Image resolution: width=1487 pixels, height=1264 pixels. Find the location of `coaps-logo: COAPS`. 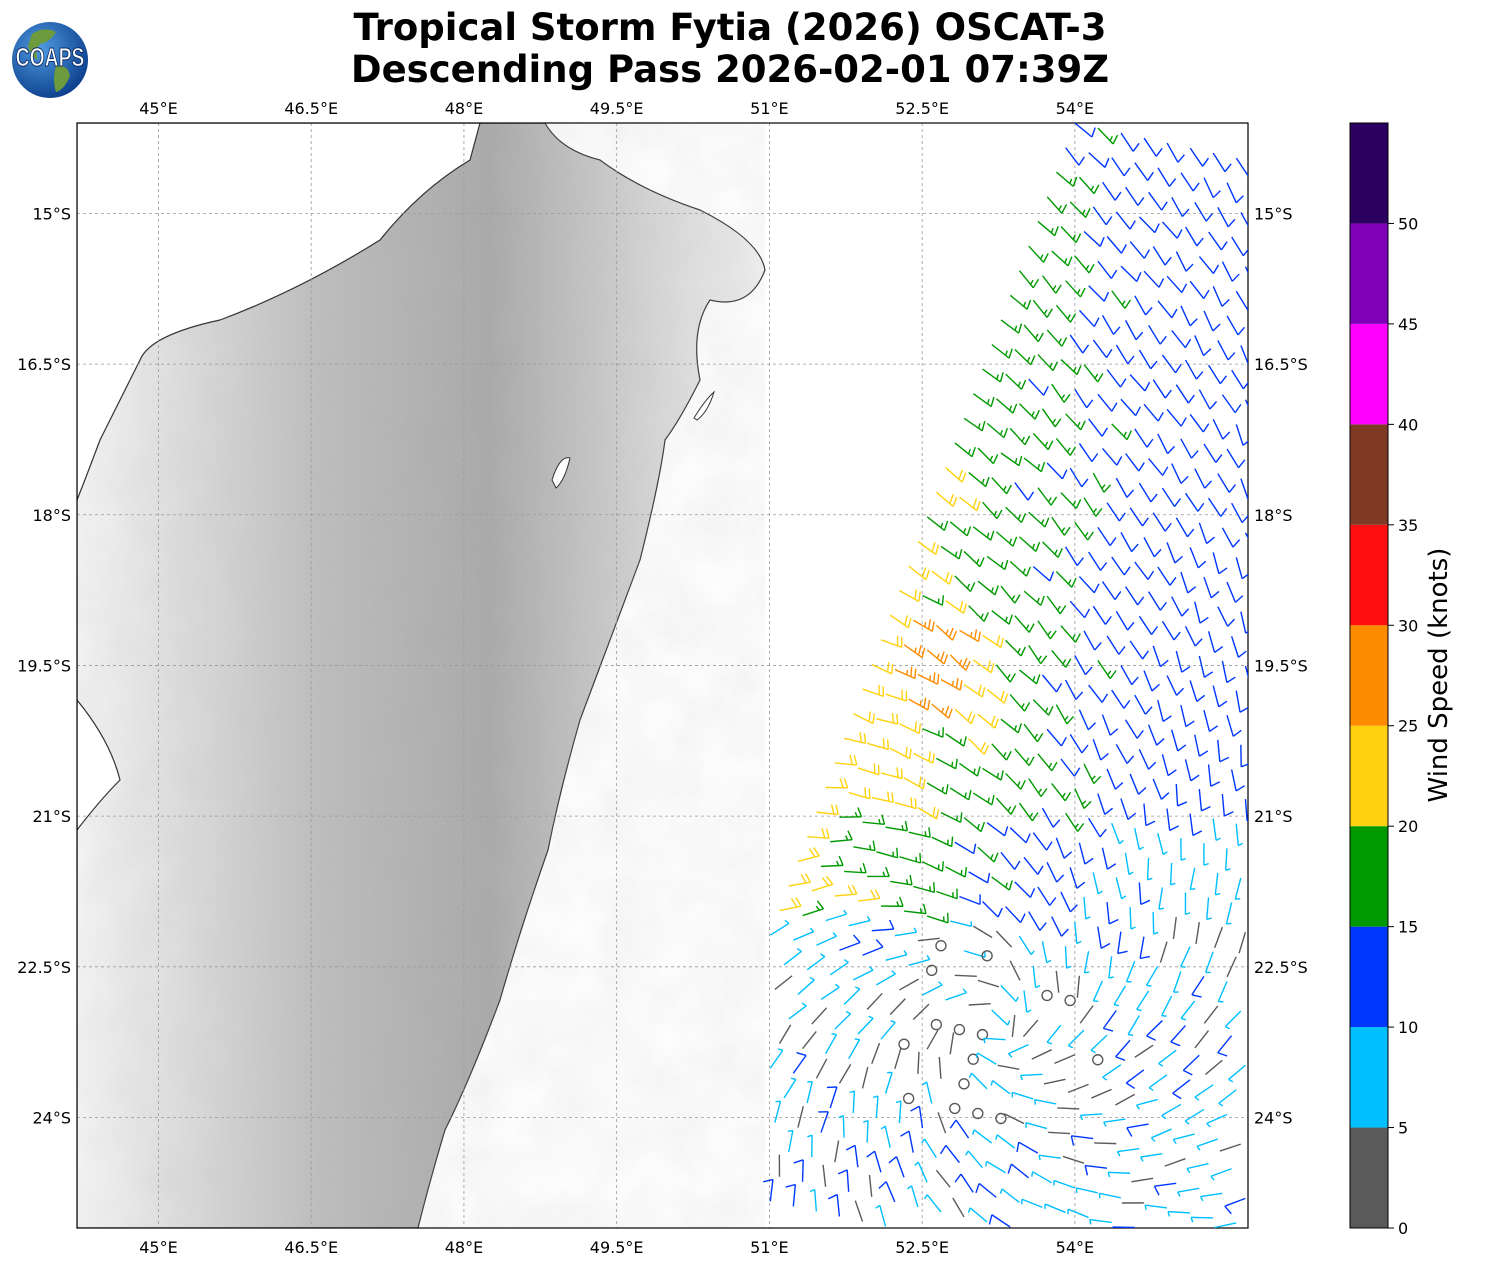

coaps-logo: COAPS is located at coordinates (50, 60).